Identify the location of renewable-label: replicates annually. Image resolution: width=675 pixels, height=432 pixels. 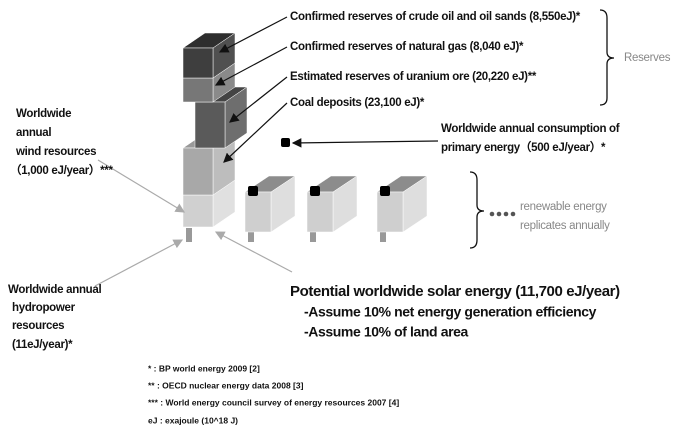
(565, 226).